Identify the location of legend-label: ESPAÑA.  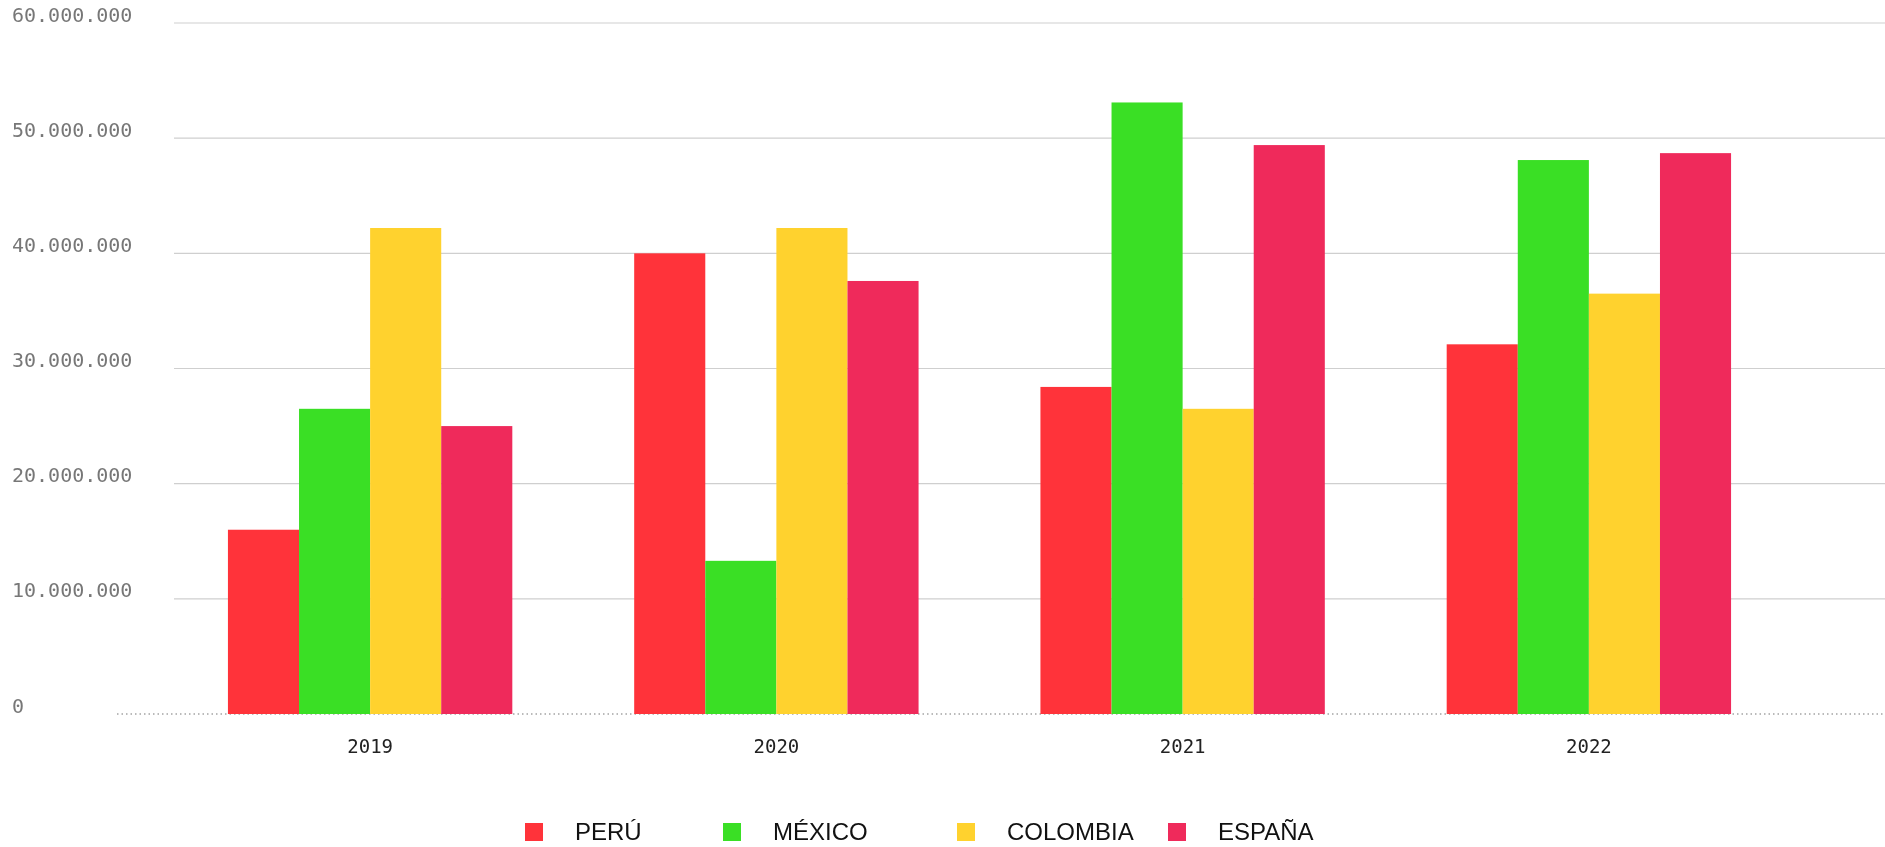
(1266, 831).